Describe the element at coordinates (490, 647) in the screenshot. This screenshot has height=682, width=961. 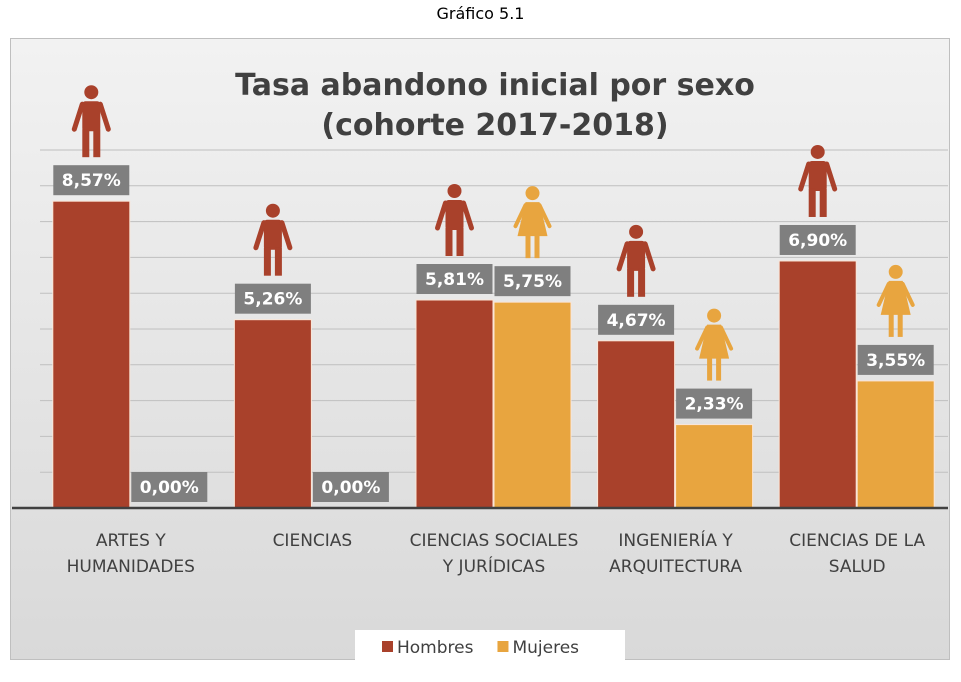
I see `legend-box` at that location.